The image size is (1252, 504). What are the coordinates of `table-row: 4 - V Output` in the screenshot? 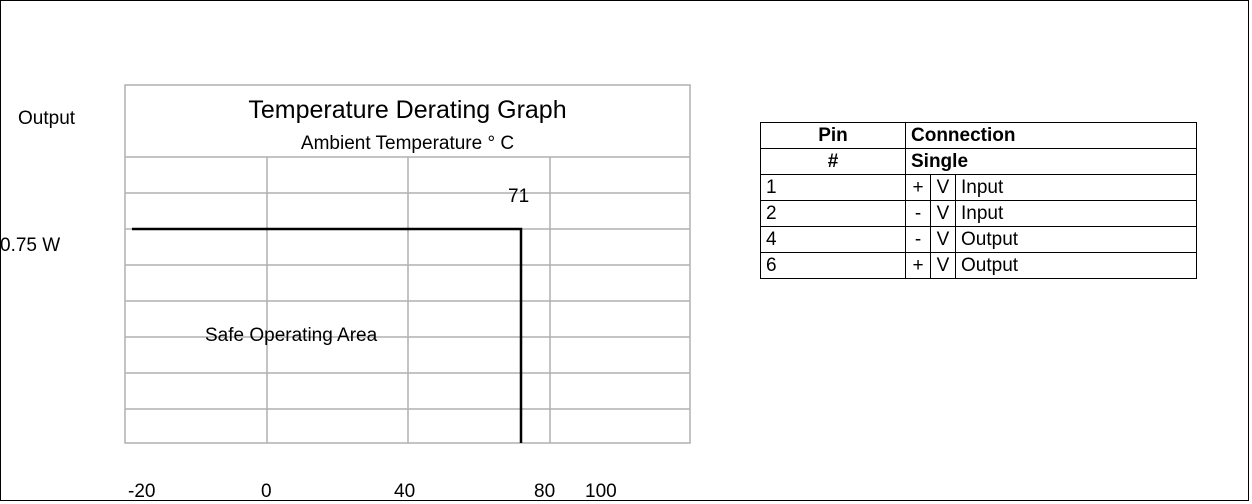 It's located at (978, 239).